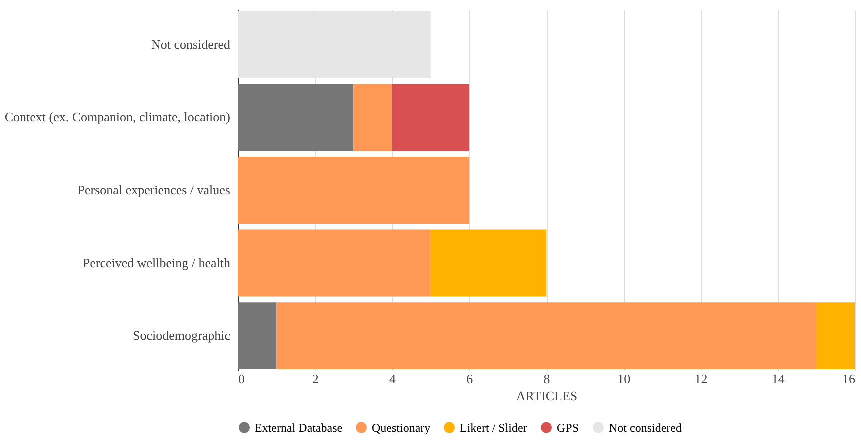 This screenshot has height=442, width=861. What do you see at coordinates (401, 427) in the screenshot?
I see `legend-label: Questionary` at bounding box center [401, 427].